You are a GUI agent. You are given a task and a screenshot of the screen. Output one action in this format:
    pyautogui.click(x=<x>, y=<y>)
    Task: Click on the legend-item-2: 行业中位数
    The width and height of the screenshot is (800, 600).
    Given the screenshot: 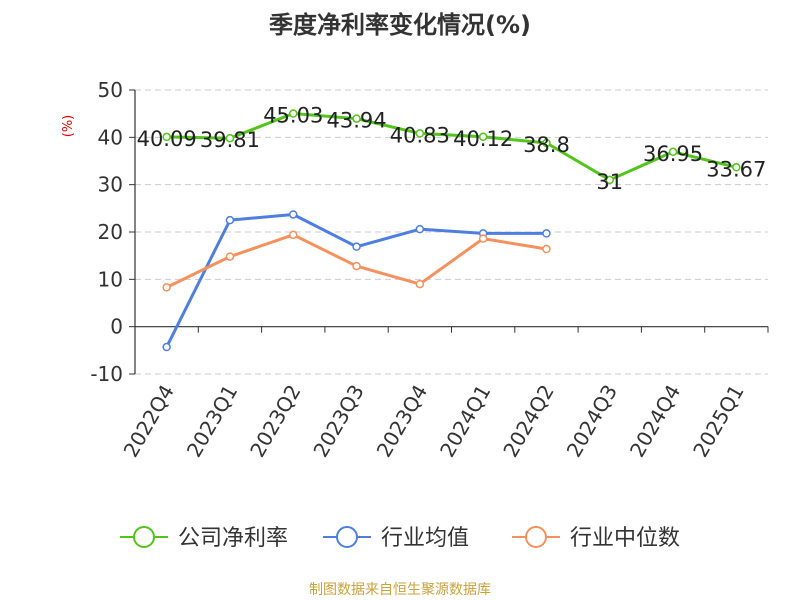 What is the action you would take?
    pyautogui.click(x=596, y=538)
    